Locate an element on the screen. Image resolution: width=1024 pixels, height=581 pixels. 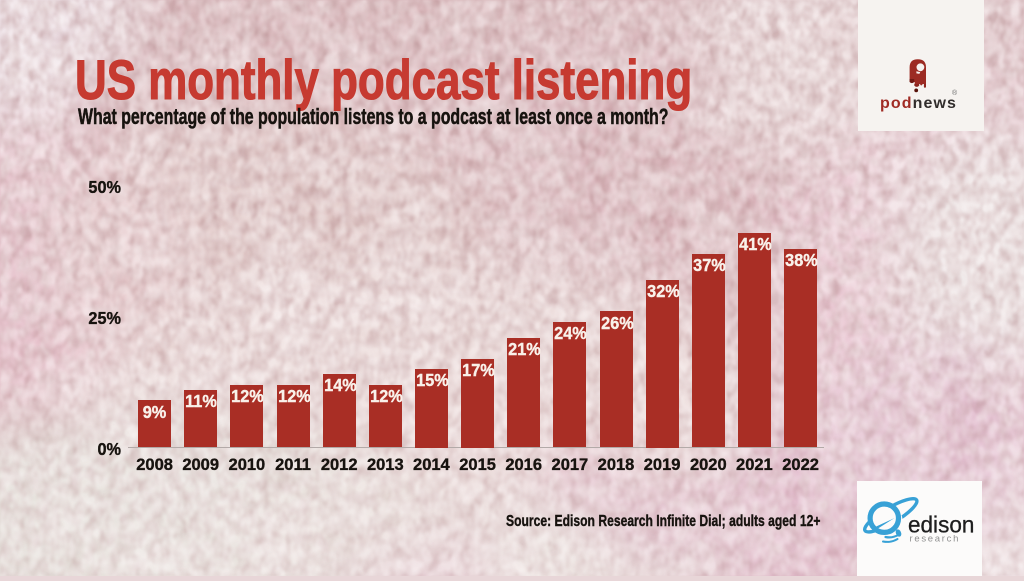
svg-text: edison is located at coordinates (941, 524).